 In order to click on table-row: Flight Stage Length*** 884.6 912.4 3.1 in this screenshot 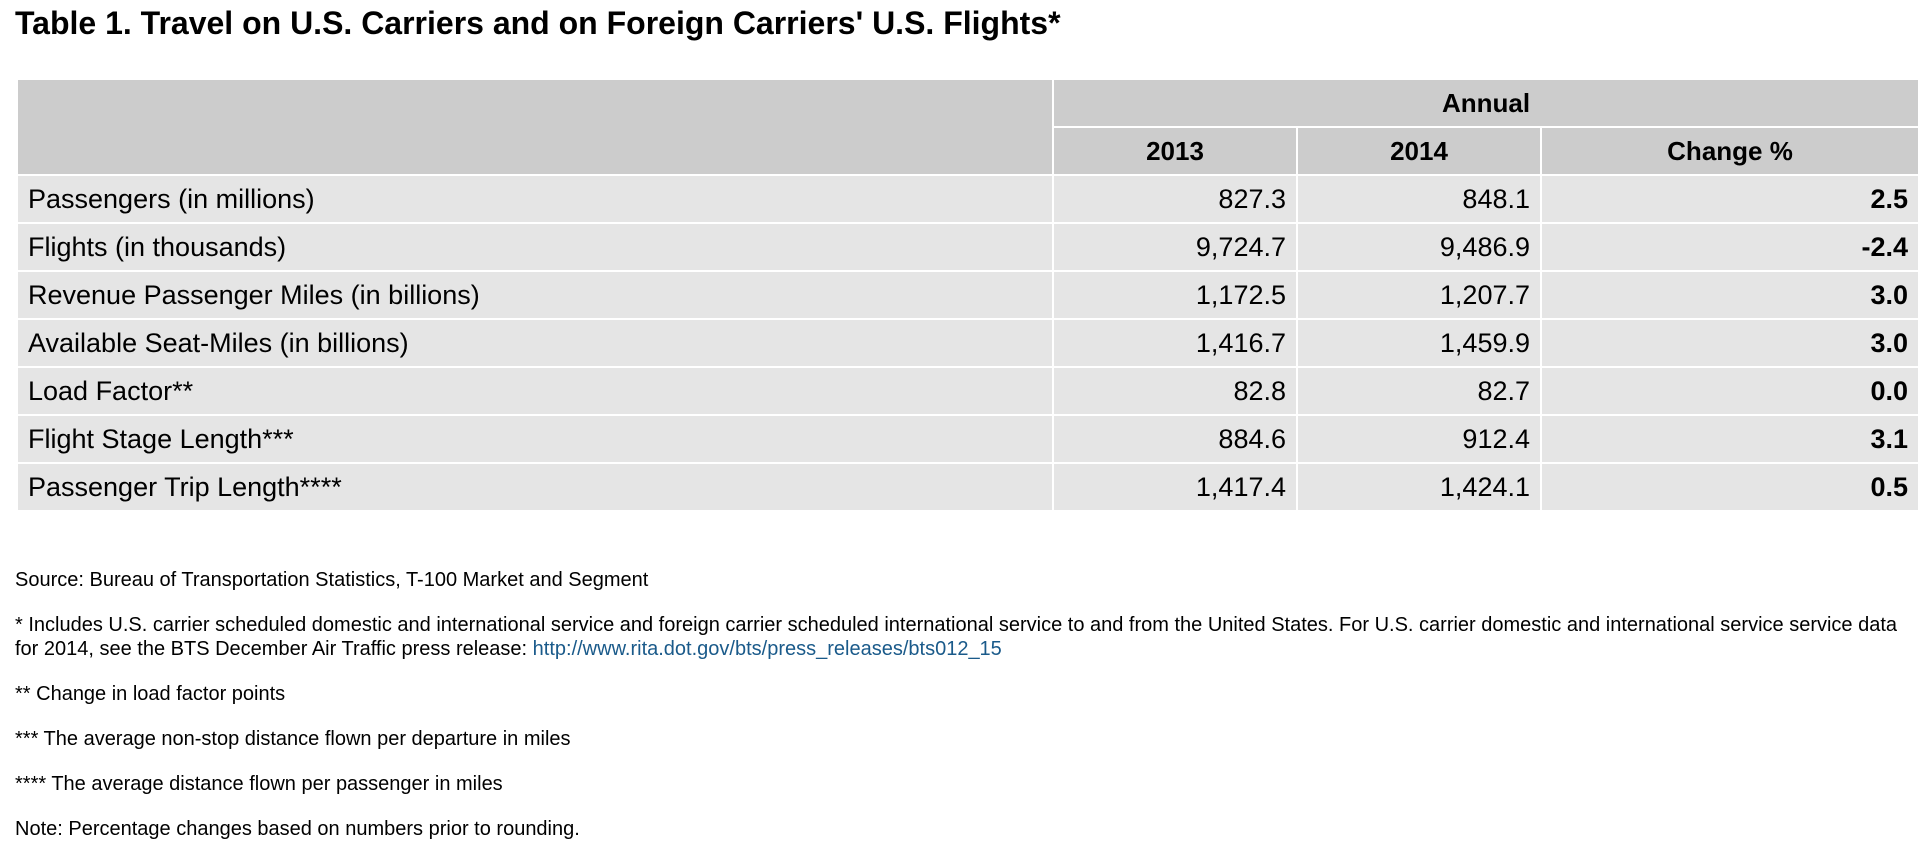, I will do `click(968, 439)`.